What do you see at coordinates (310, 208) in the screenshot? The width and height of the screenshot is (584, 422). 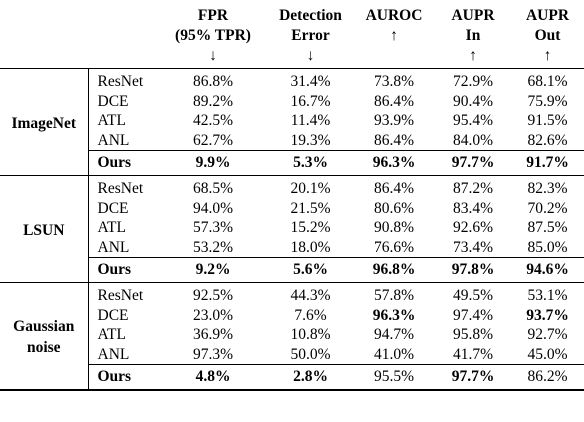 I see `det-cell: 21.5%` at bounding box center [310, 208].